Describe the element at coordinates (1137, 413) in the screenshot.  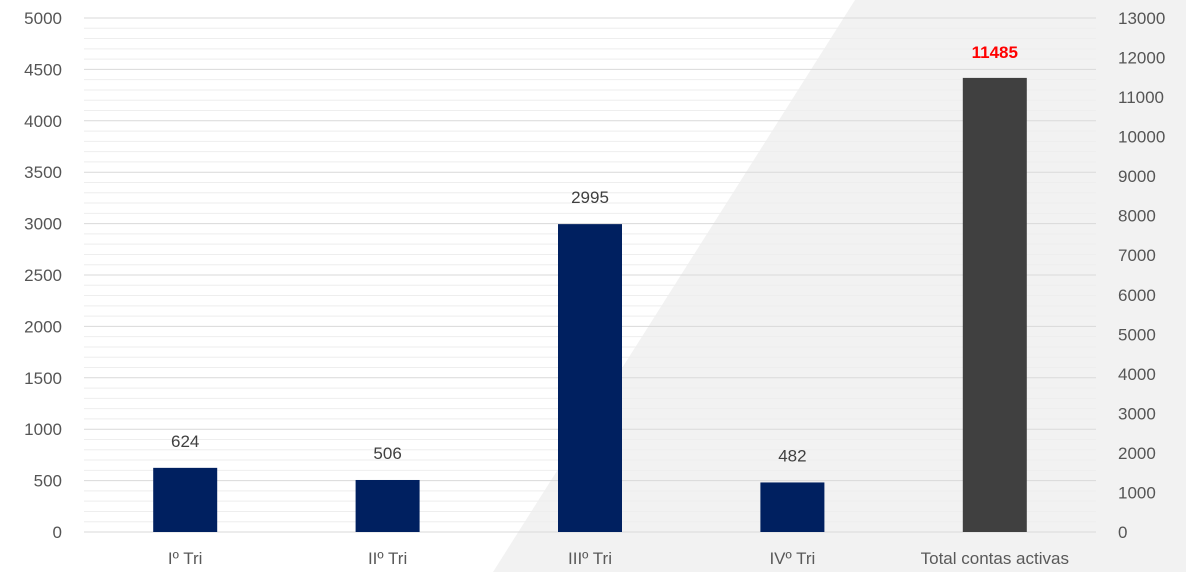
I see `right-tick-label: 3000` at that location.